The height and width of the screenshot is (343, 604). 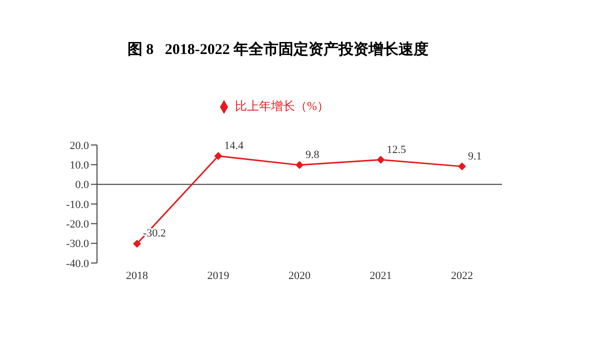 I want to click on y-tick-label: -10.0, so click(x=78, y=204).